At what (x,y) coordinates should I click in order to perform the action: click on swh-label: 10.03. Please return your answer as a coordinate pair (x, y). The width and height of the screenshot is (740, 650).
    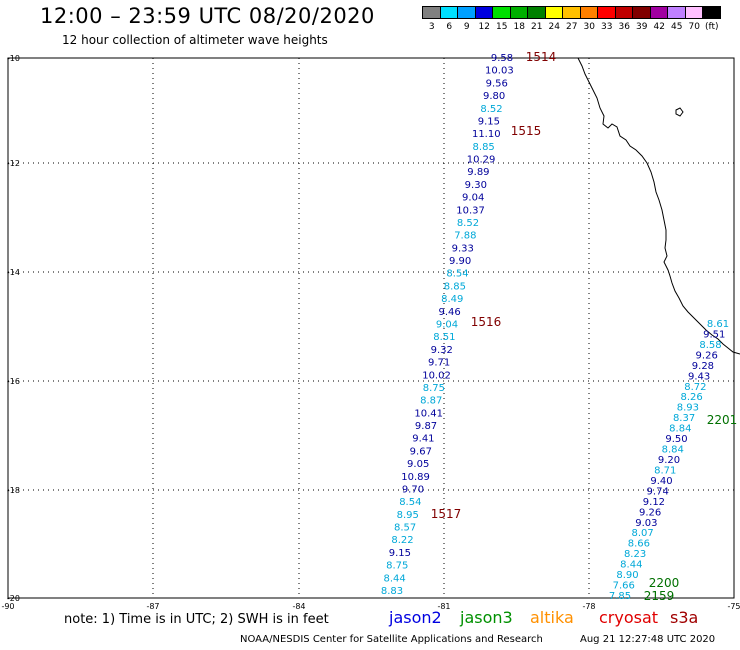
    Looking at the image, I should click on (499, 71).